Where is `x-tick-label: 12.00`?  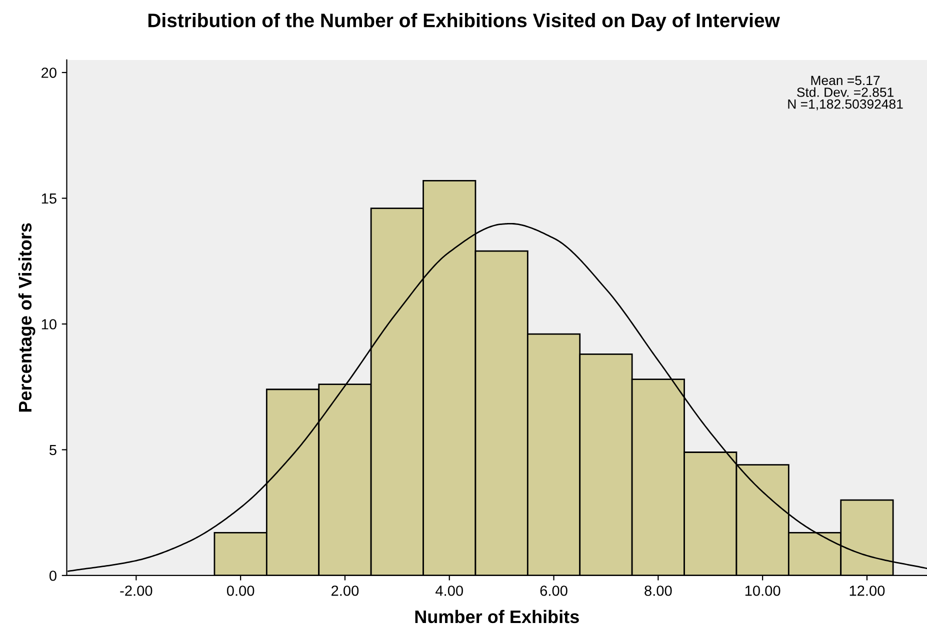
x-tick-label: 12.00 is located at coordinates (867, 591).